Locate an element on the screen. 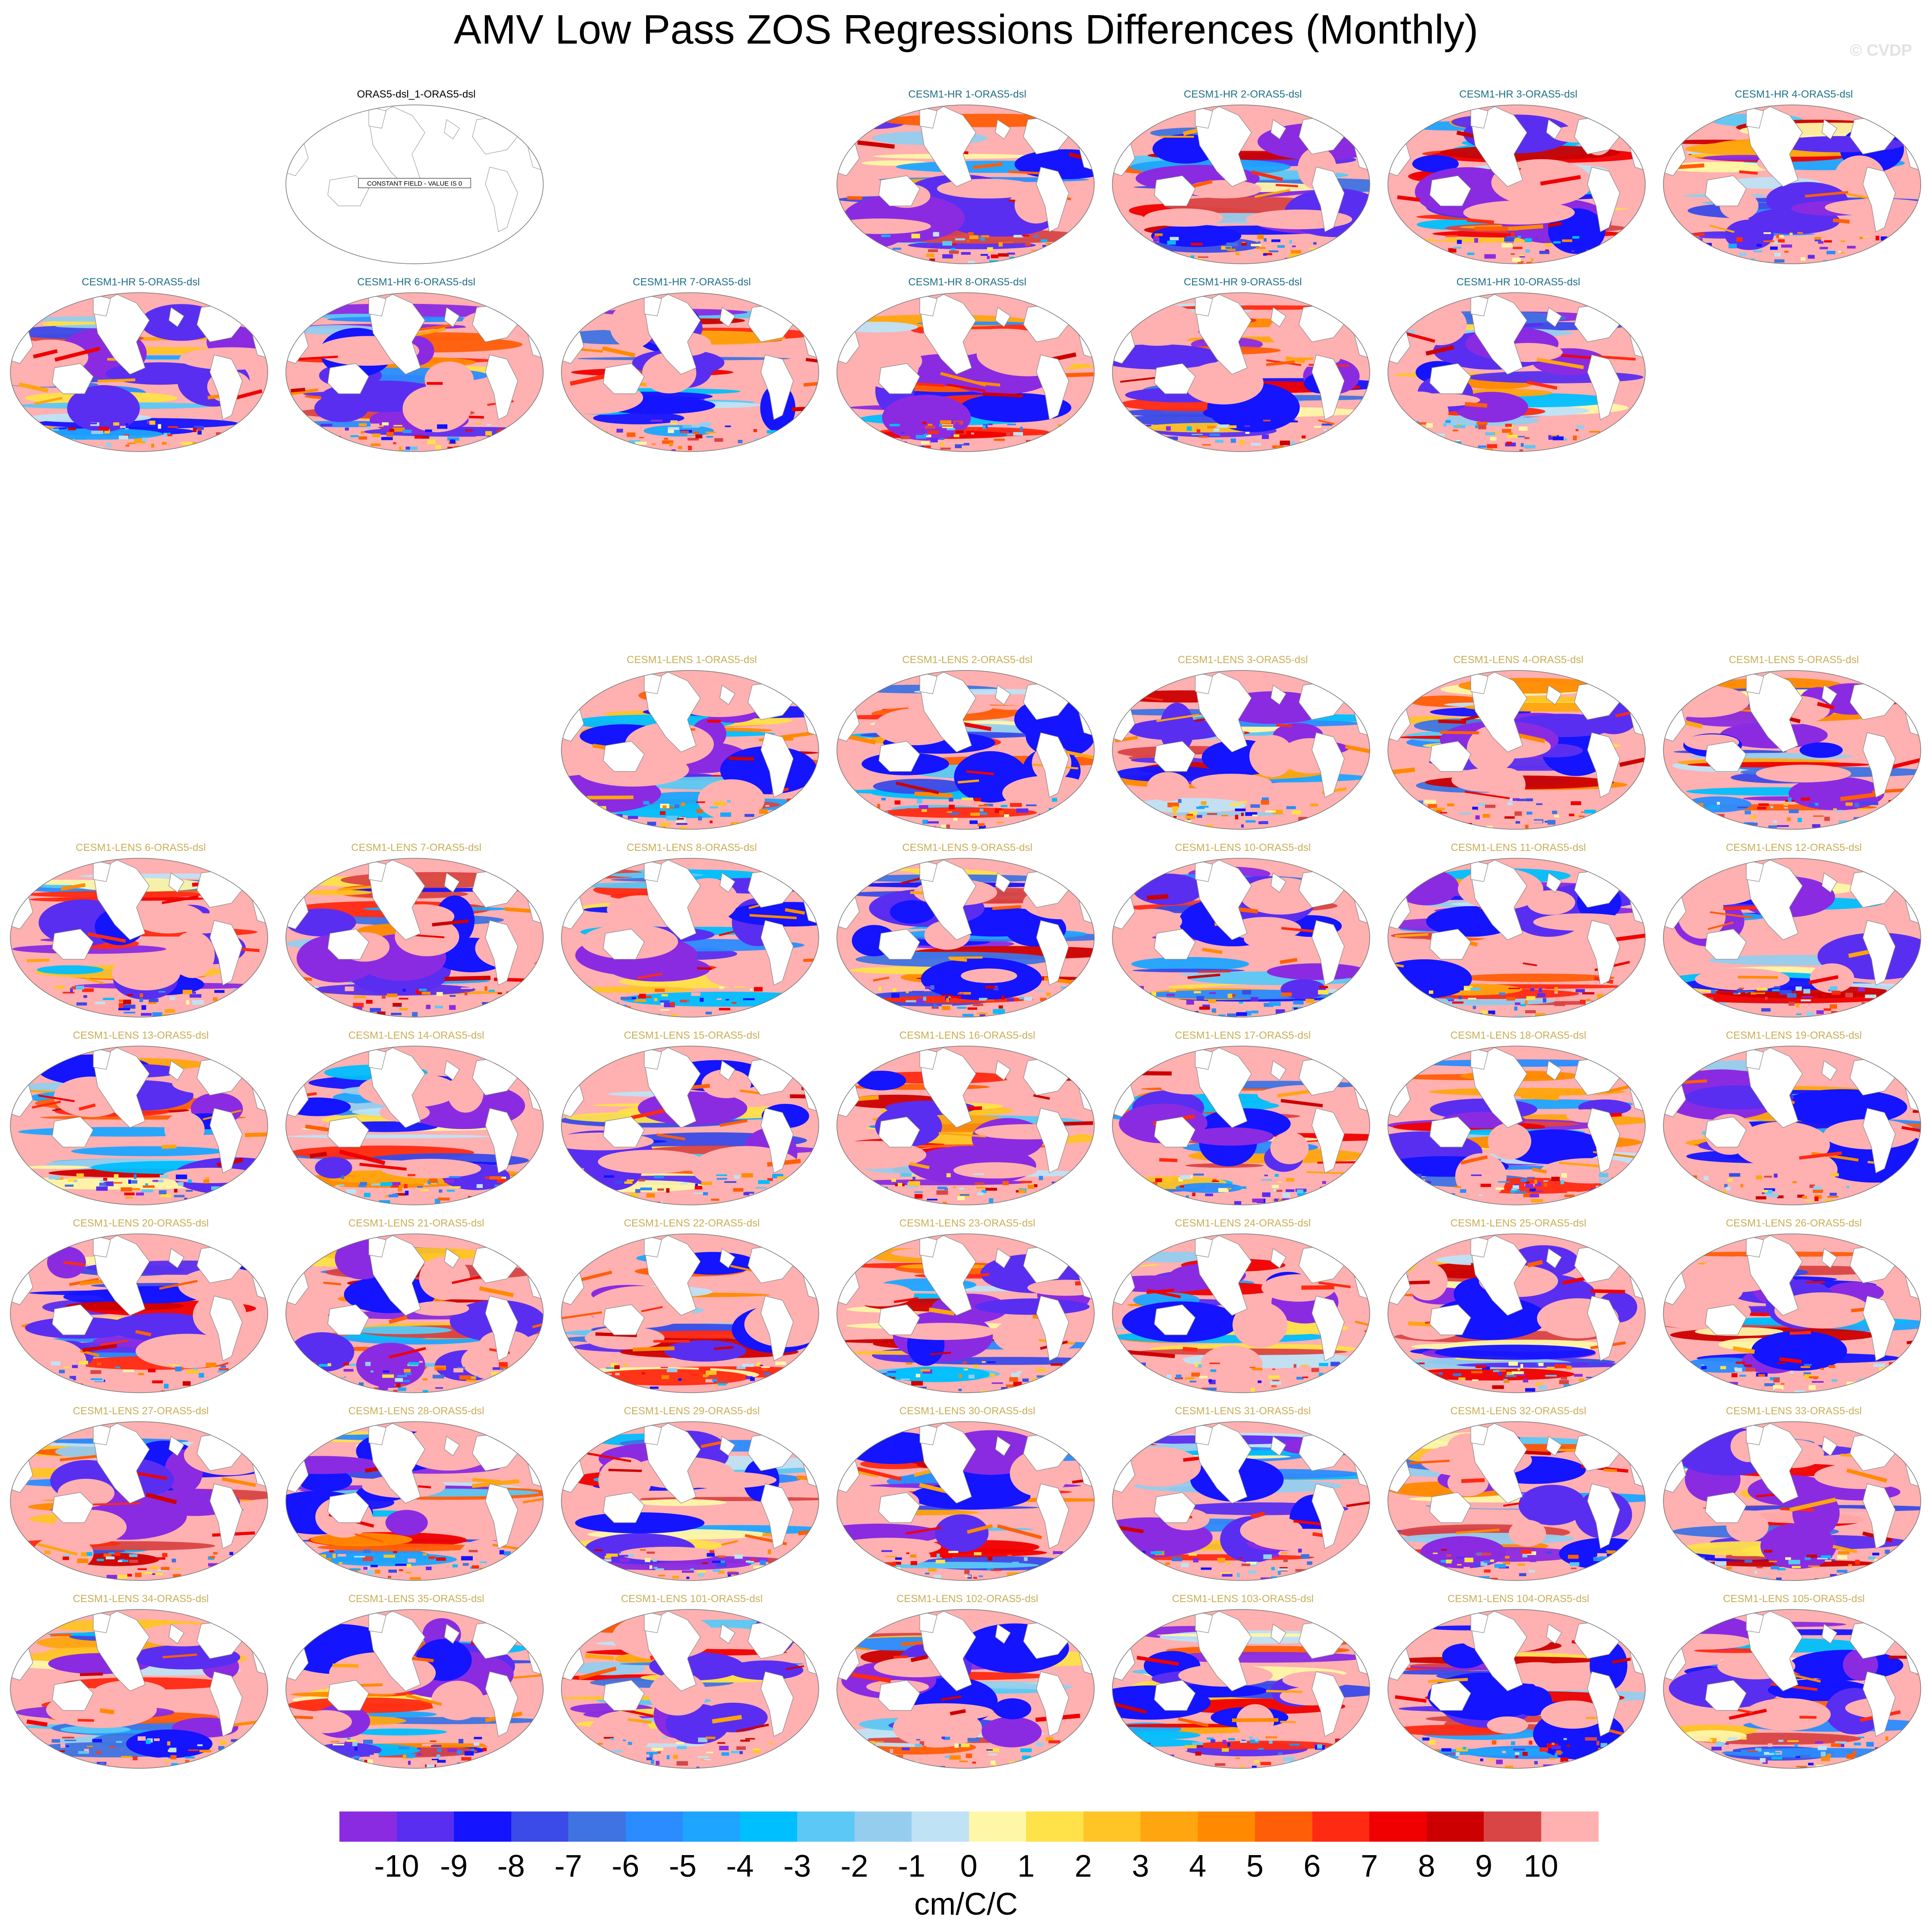  map-panel: CESM1-LENS 6-ORAS5-dsl is located at coordinates (141, 932).